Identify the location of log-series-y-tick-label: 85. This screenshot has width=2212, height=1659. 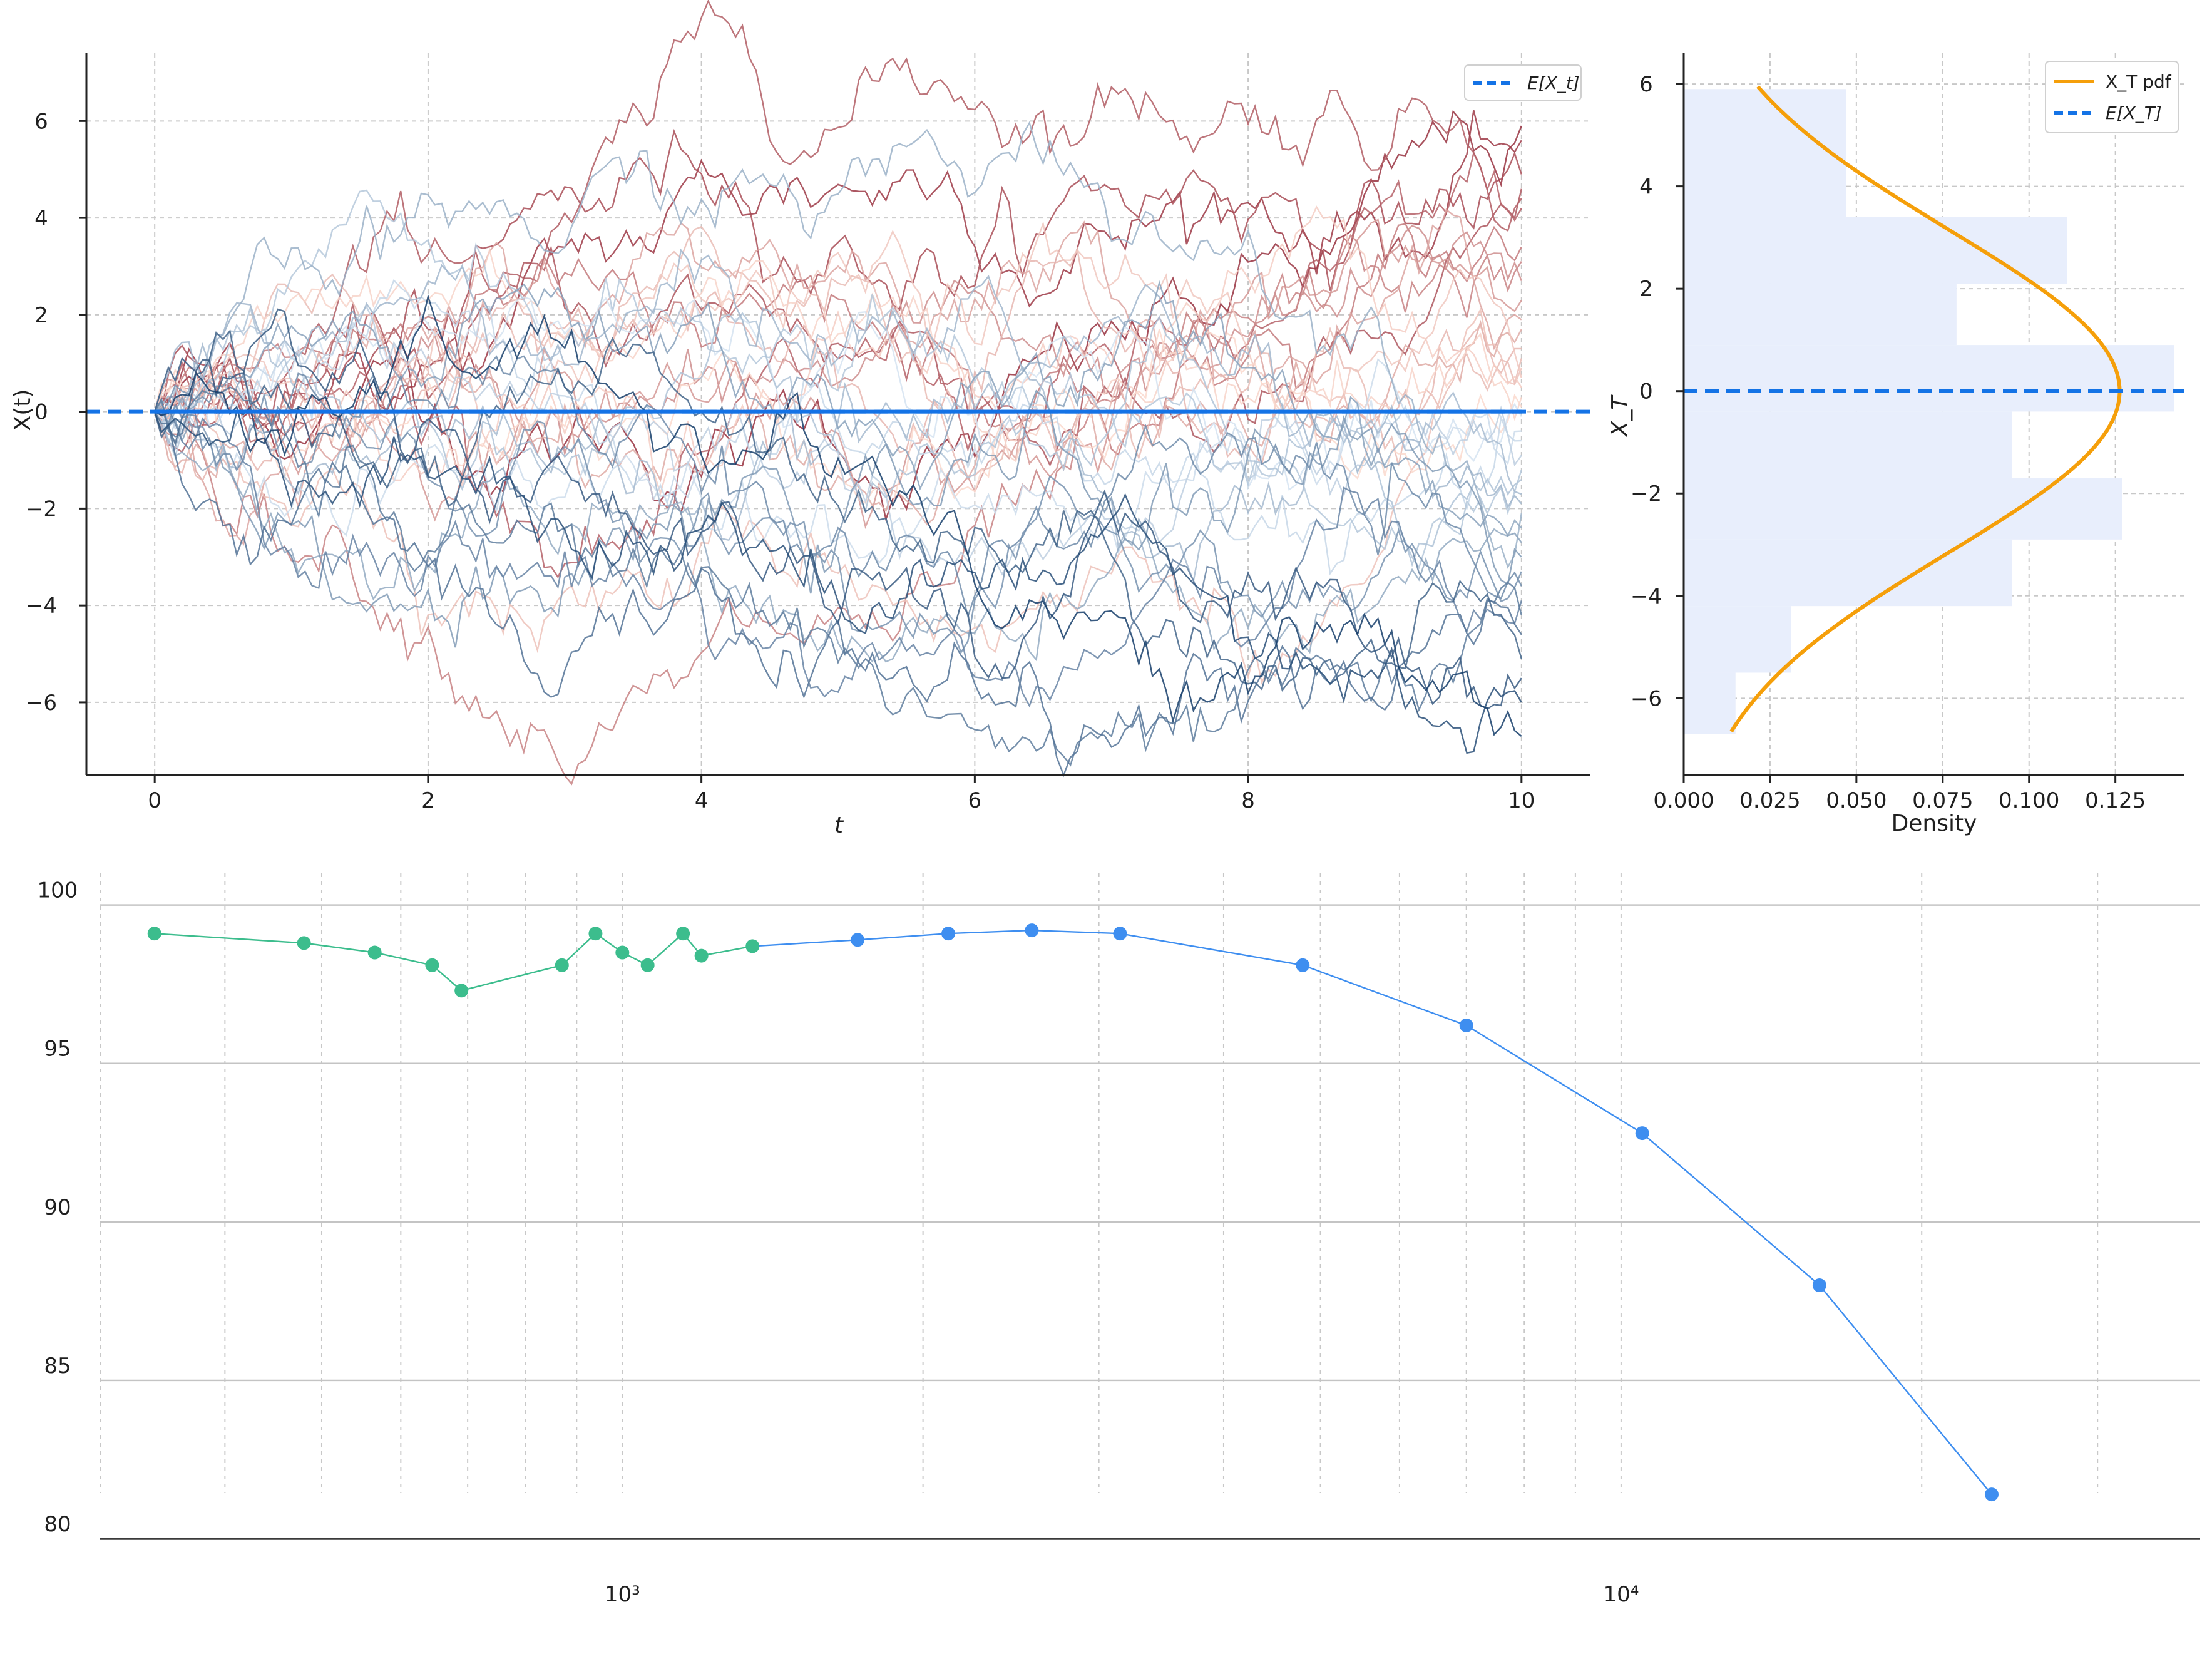
(58, 1366).